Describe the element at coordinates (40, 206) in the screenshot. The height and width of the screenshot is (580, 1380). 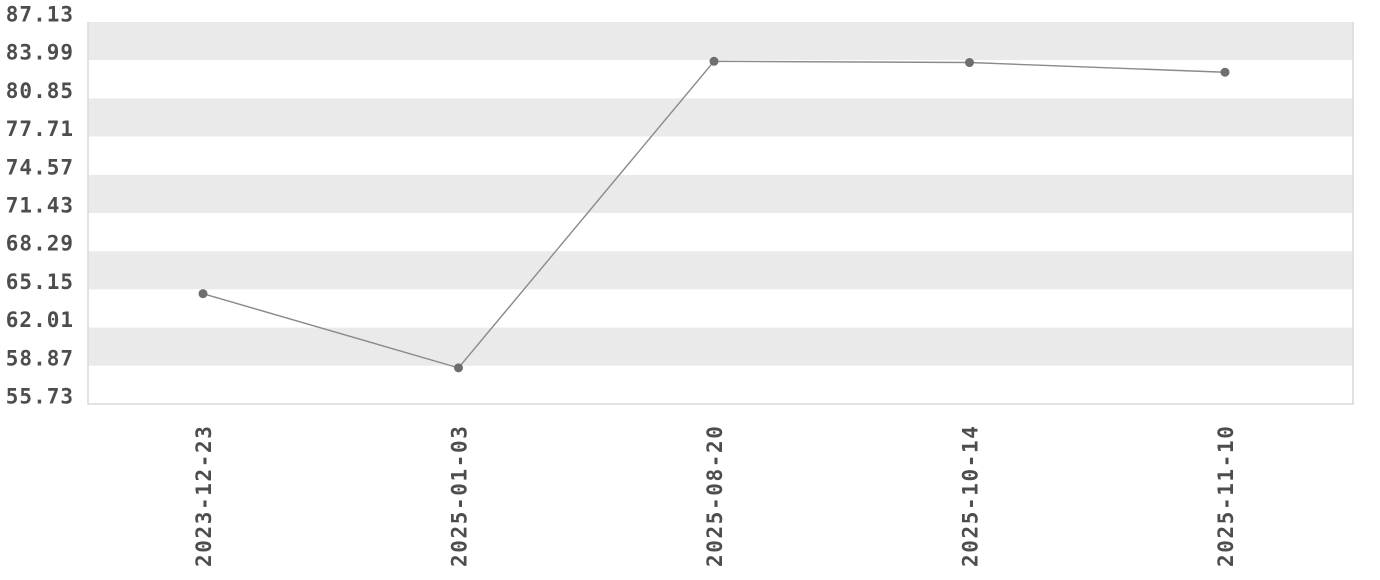
I see `y-tick-label: 71.43` at that location.